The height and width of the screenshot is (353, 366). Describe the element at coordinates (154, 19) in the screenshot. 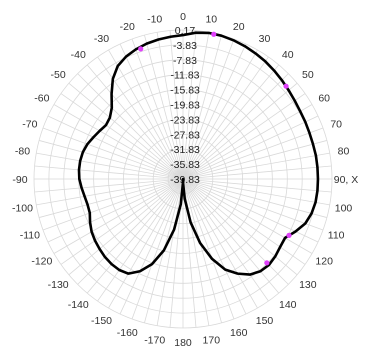

I see `angle-tick-label: -10` at that location.